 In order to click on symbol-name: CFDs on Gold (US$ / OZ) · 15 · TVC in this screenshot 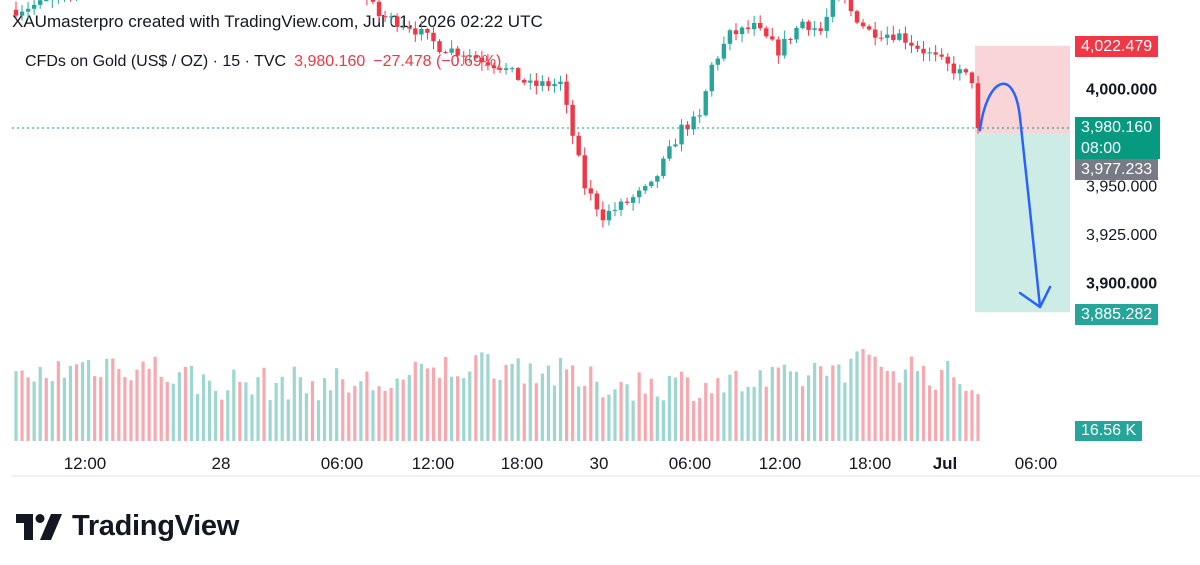, I will do `click(156, 61)`.